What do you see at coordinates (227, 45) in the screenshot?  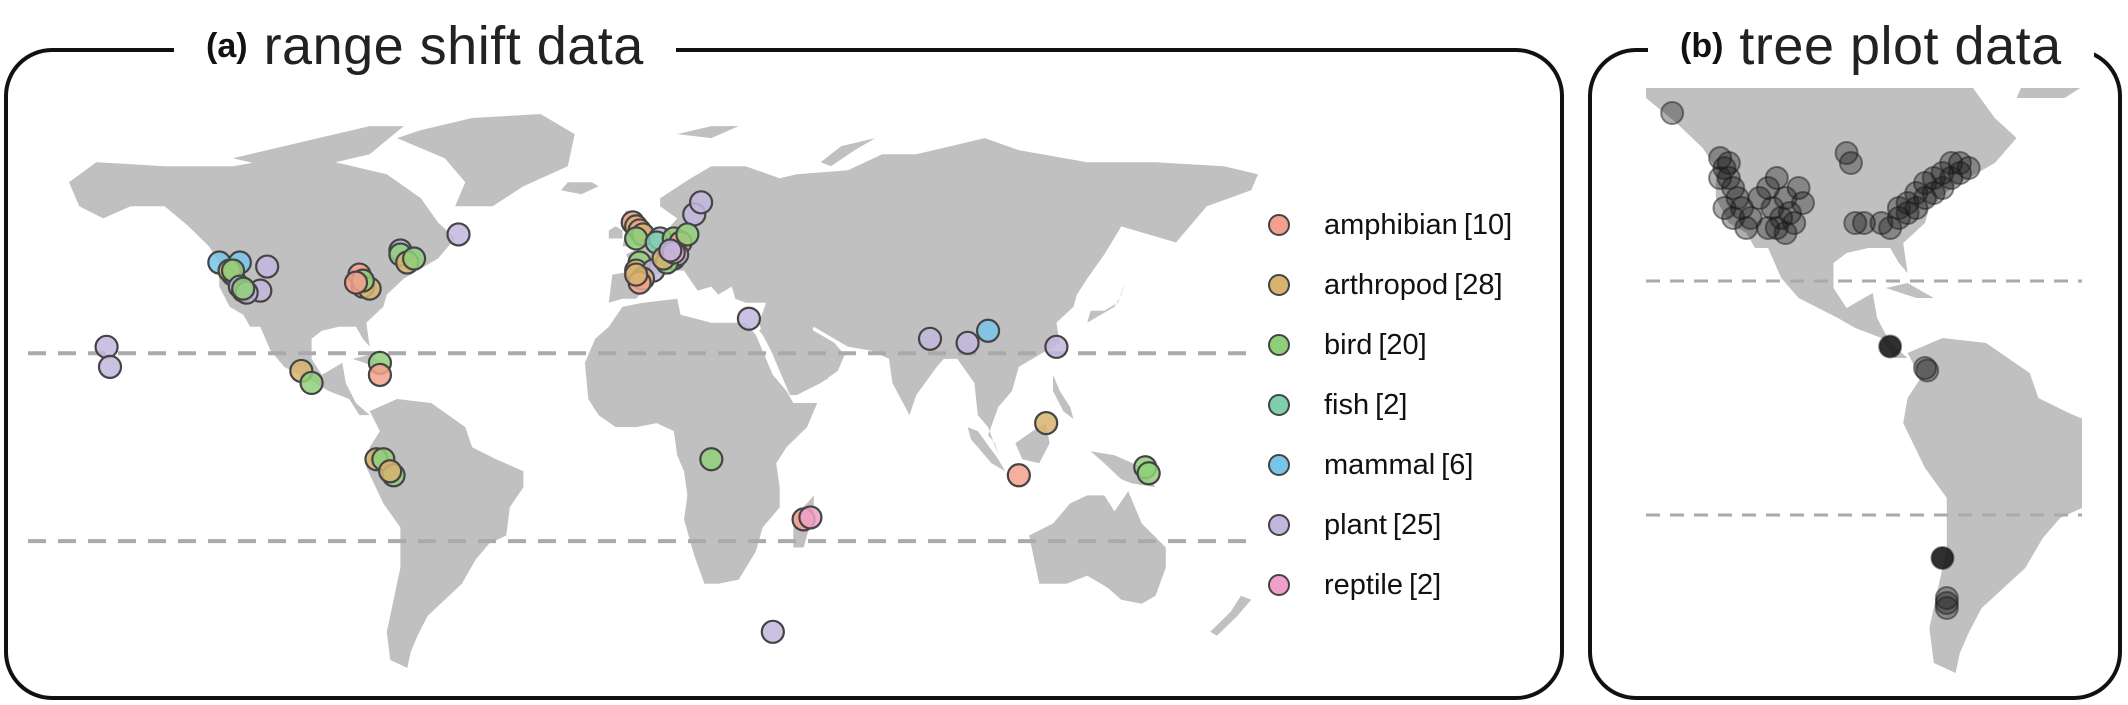 I see `panel-a-letter: (a)` at bounding box center [227, 45].